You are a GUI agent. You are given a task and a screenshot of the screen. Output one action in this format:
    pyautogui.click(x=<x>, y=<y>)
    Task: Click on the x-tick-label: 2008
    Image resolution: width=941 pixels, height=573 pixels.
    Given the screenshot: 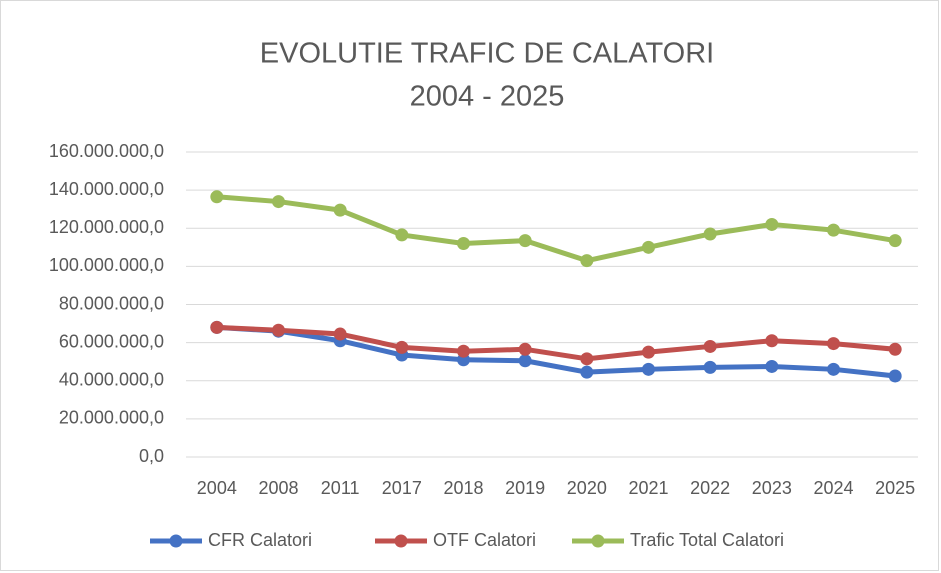 What is the action you would take?
    pyautogui.click(x=278, y=488)
    